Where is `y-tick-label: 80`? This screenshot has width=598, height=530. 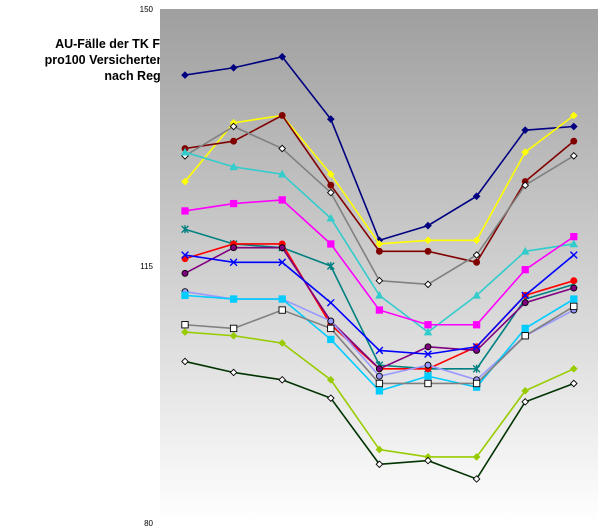 y-tick-label: 80 is located at coordinates (148, 523).